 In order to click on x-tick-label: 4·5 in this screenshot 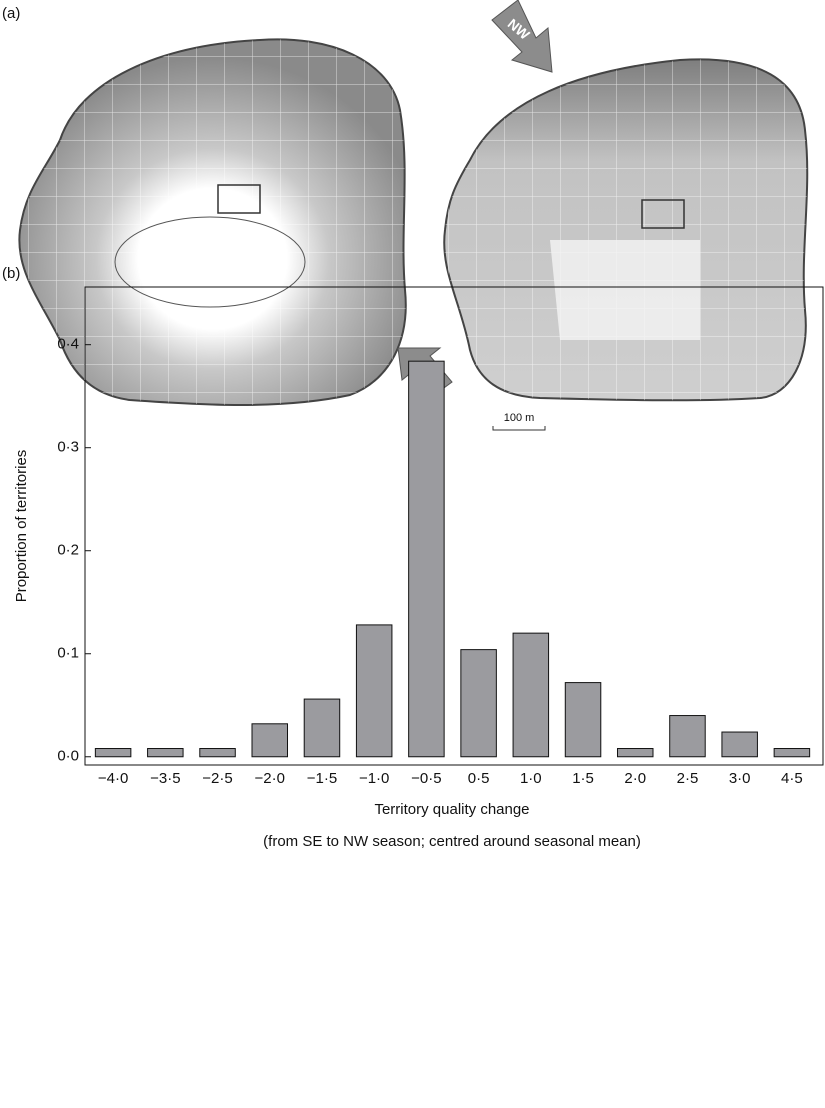, I will do `click(792, 778)`.